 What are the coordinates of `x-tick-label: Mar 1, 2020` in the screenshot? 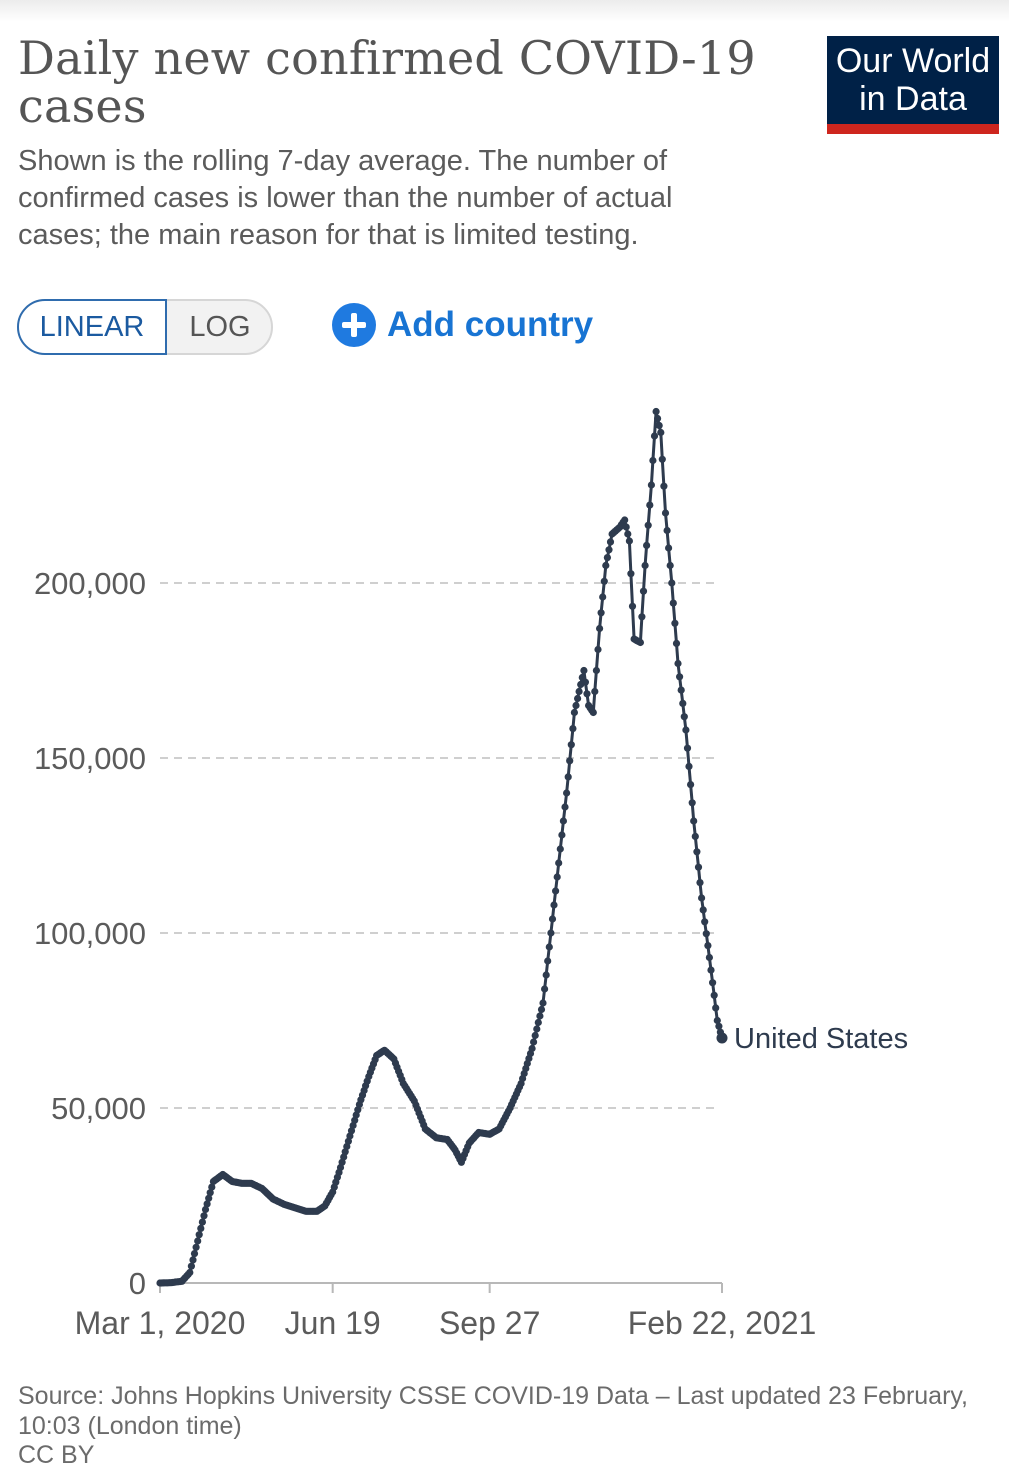 It's located at (160, 1323).